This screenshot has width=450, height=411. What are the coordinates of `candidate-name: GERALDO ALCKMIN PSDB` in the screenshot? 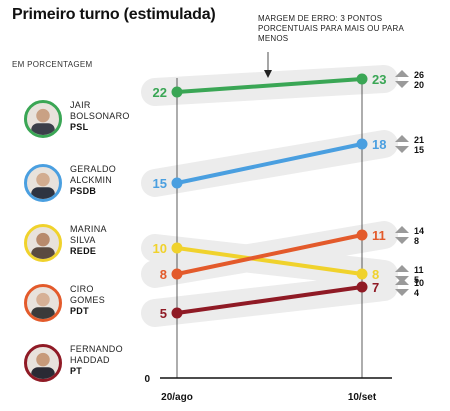 It's located at (110, 180).